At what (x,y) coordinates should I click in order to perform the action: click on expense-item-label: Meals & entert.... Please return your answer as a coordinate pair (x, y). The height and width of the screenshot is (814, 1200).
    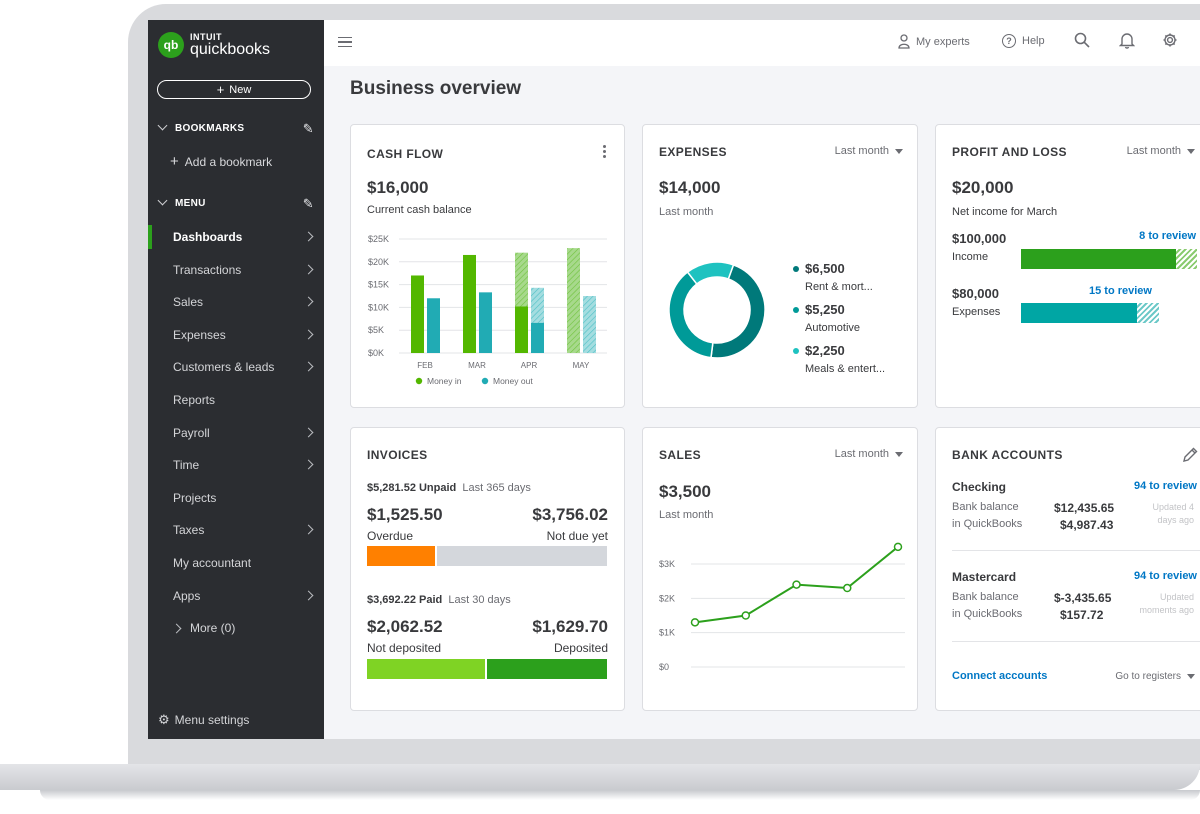
    Looking at the image, I should click on (845, 369).